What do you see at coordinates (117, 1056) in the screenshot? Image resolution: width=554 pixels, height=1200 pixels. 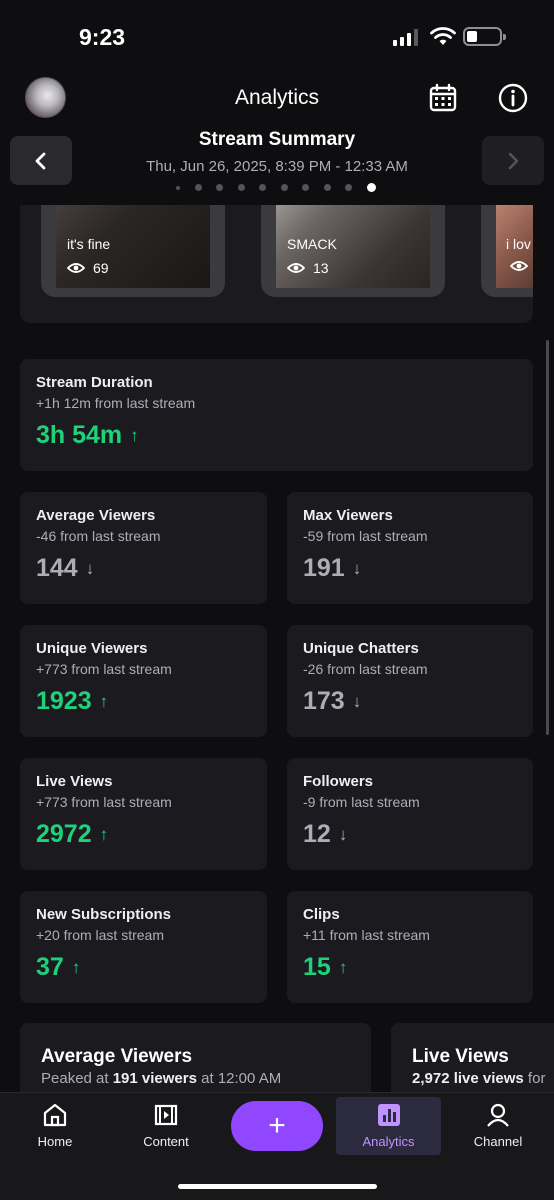 I see `chart-card-title: Average Viewers` at bounding box center [117, 1056].